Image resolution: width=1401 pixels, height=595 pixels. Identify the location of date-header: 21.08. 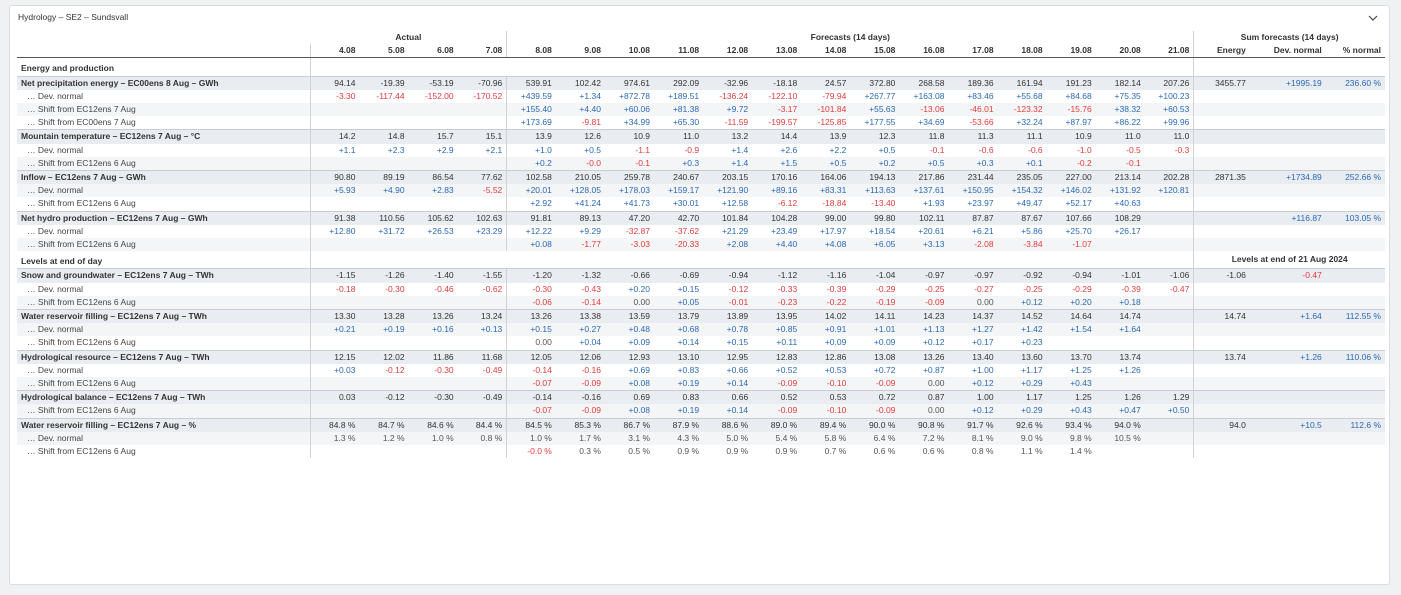
(1169, 51).